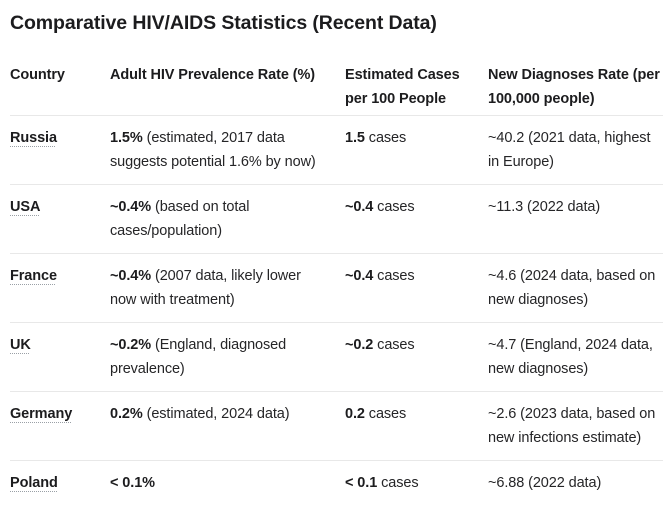  Describe the element at coordinates (402, 87) in the screenshot. I see `column-header-cases: Estimated Cases per 100 People` at that location.